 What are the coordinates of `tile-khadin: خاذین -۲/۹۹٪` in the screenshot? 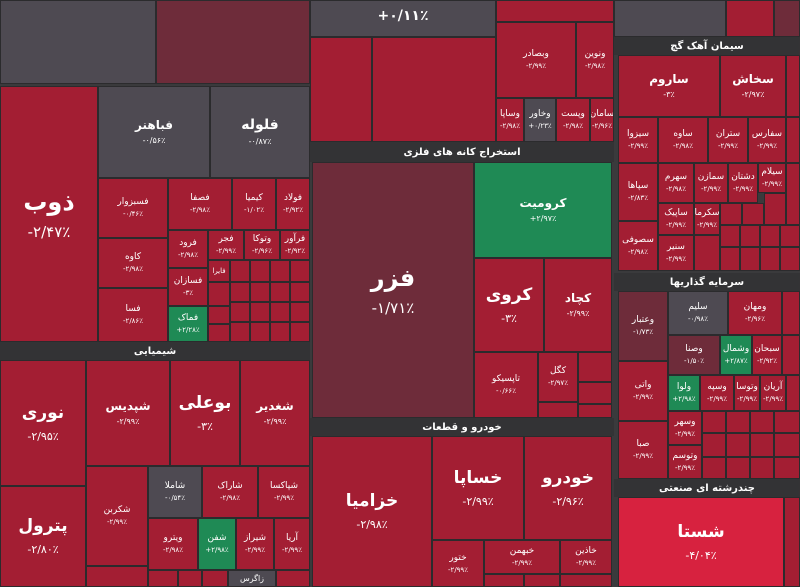 It's located at (586, 557).